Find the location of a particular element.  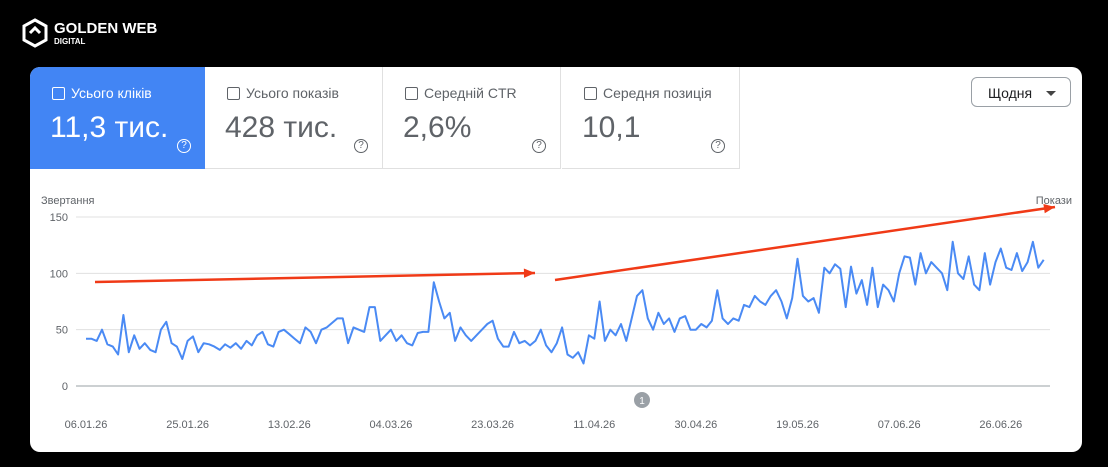

metric-card: Середній CTR 2,6%? is located at coordinates (472, 118).